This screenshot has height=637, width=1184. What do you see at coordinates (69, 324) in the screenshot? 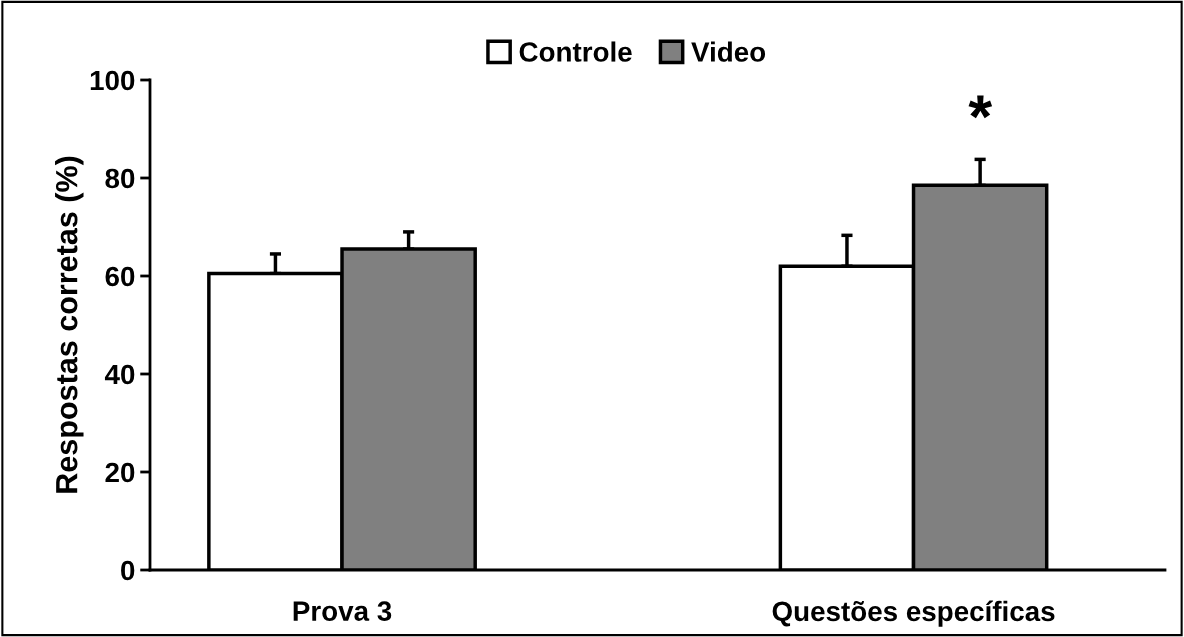
I see `y-axis-title: Respostas corretas (%)` at bounding box center [69, 324].